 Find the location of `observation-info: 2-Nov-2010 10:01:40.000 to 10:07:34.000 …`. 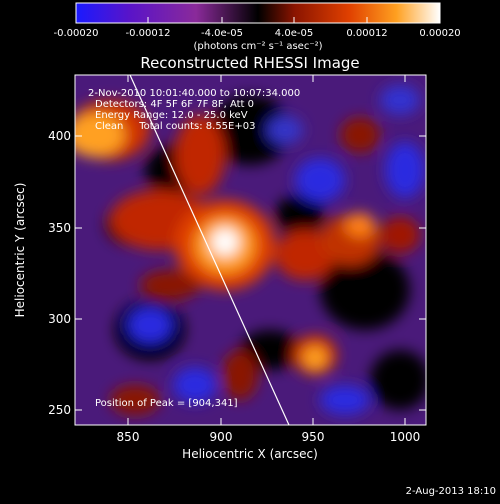

observation-info: 2-Nov-2010 10:01:40.000 to 10:07:34.000 … is located at coordinates (194, 110).